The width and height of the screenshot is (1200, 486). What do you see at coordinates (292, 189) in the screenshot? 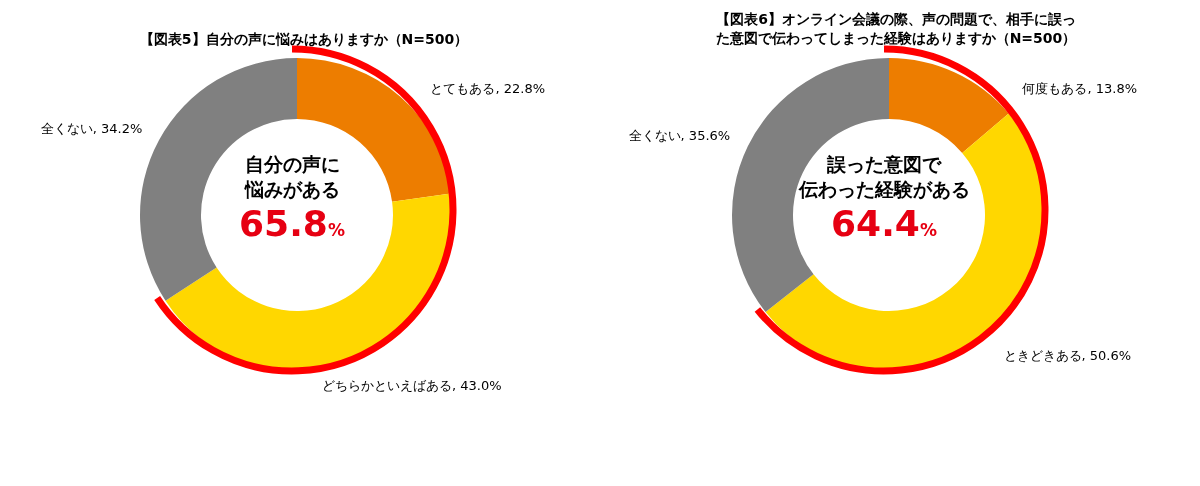
I see `text: 悩みがある` at bounding box center [292, 189].